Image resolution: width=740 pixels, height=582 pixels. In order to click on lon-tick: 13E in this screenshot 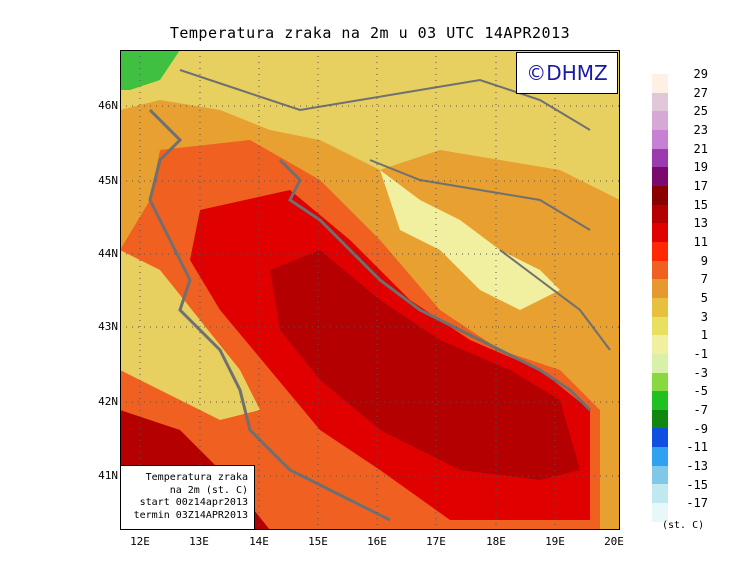, I will do `click(199, 541)`.